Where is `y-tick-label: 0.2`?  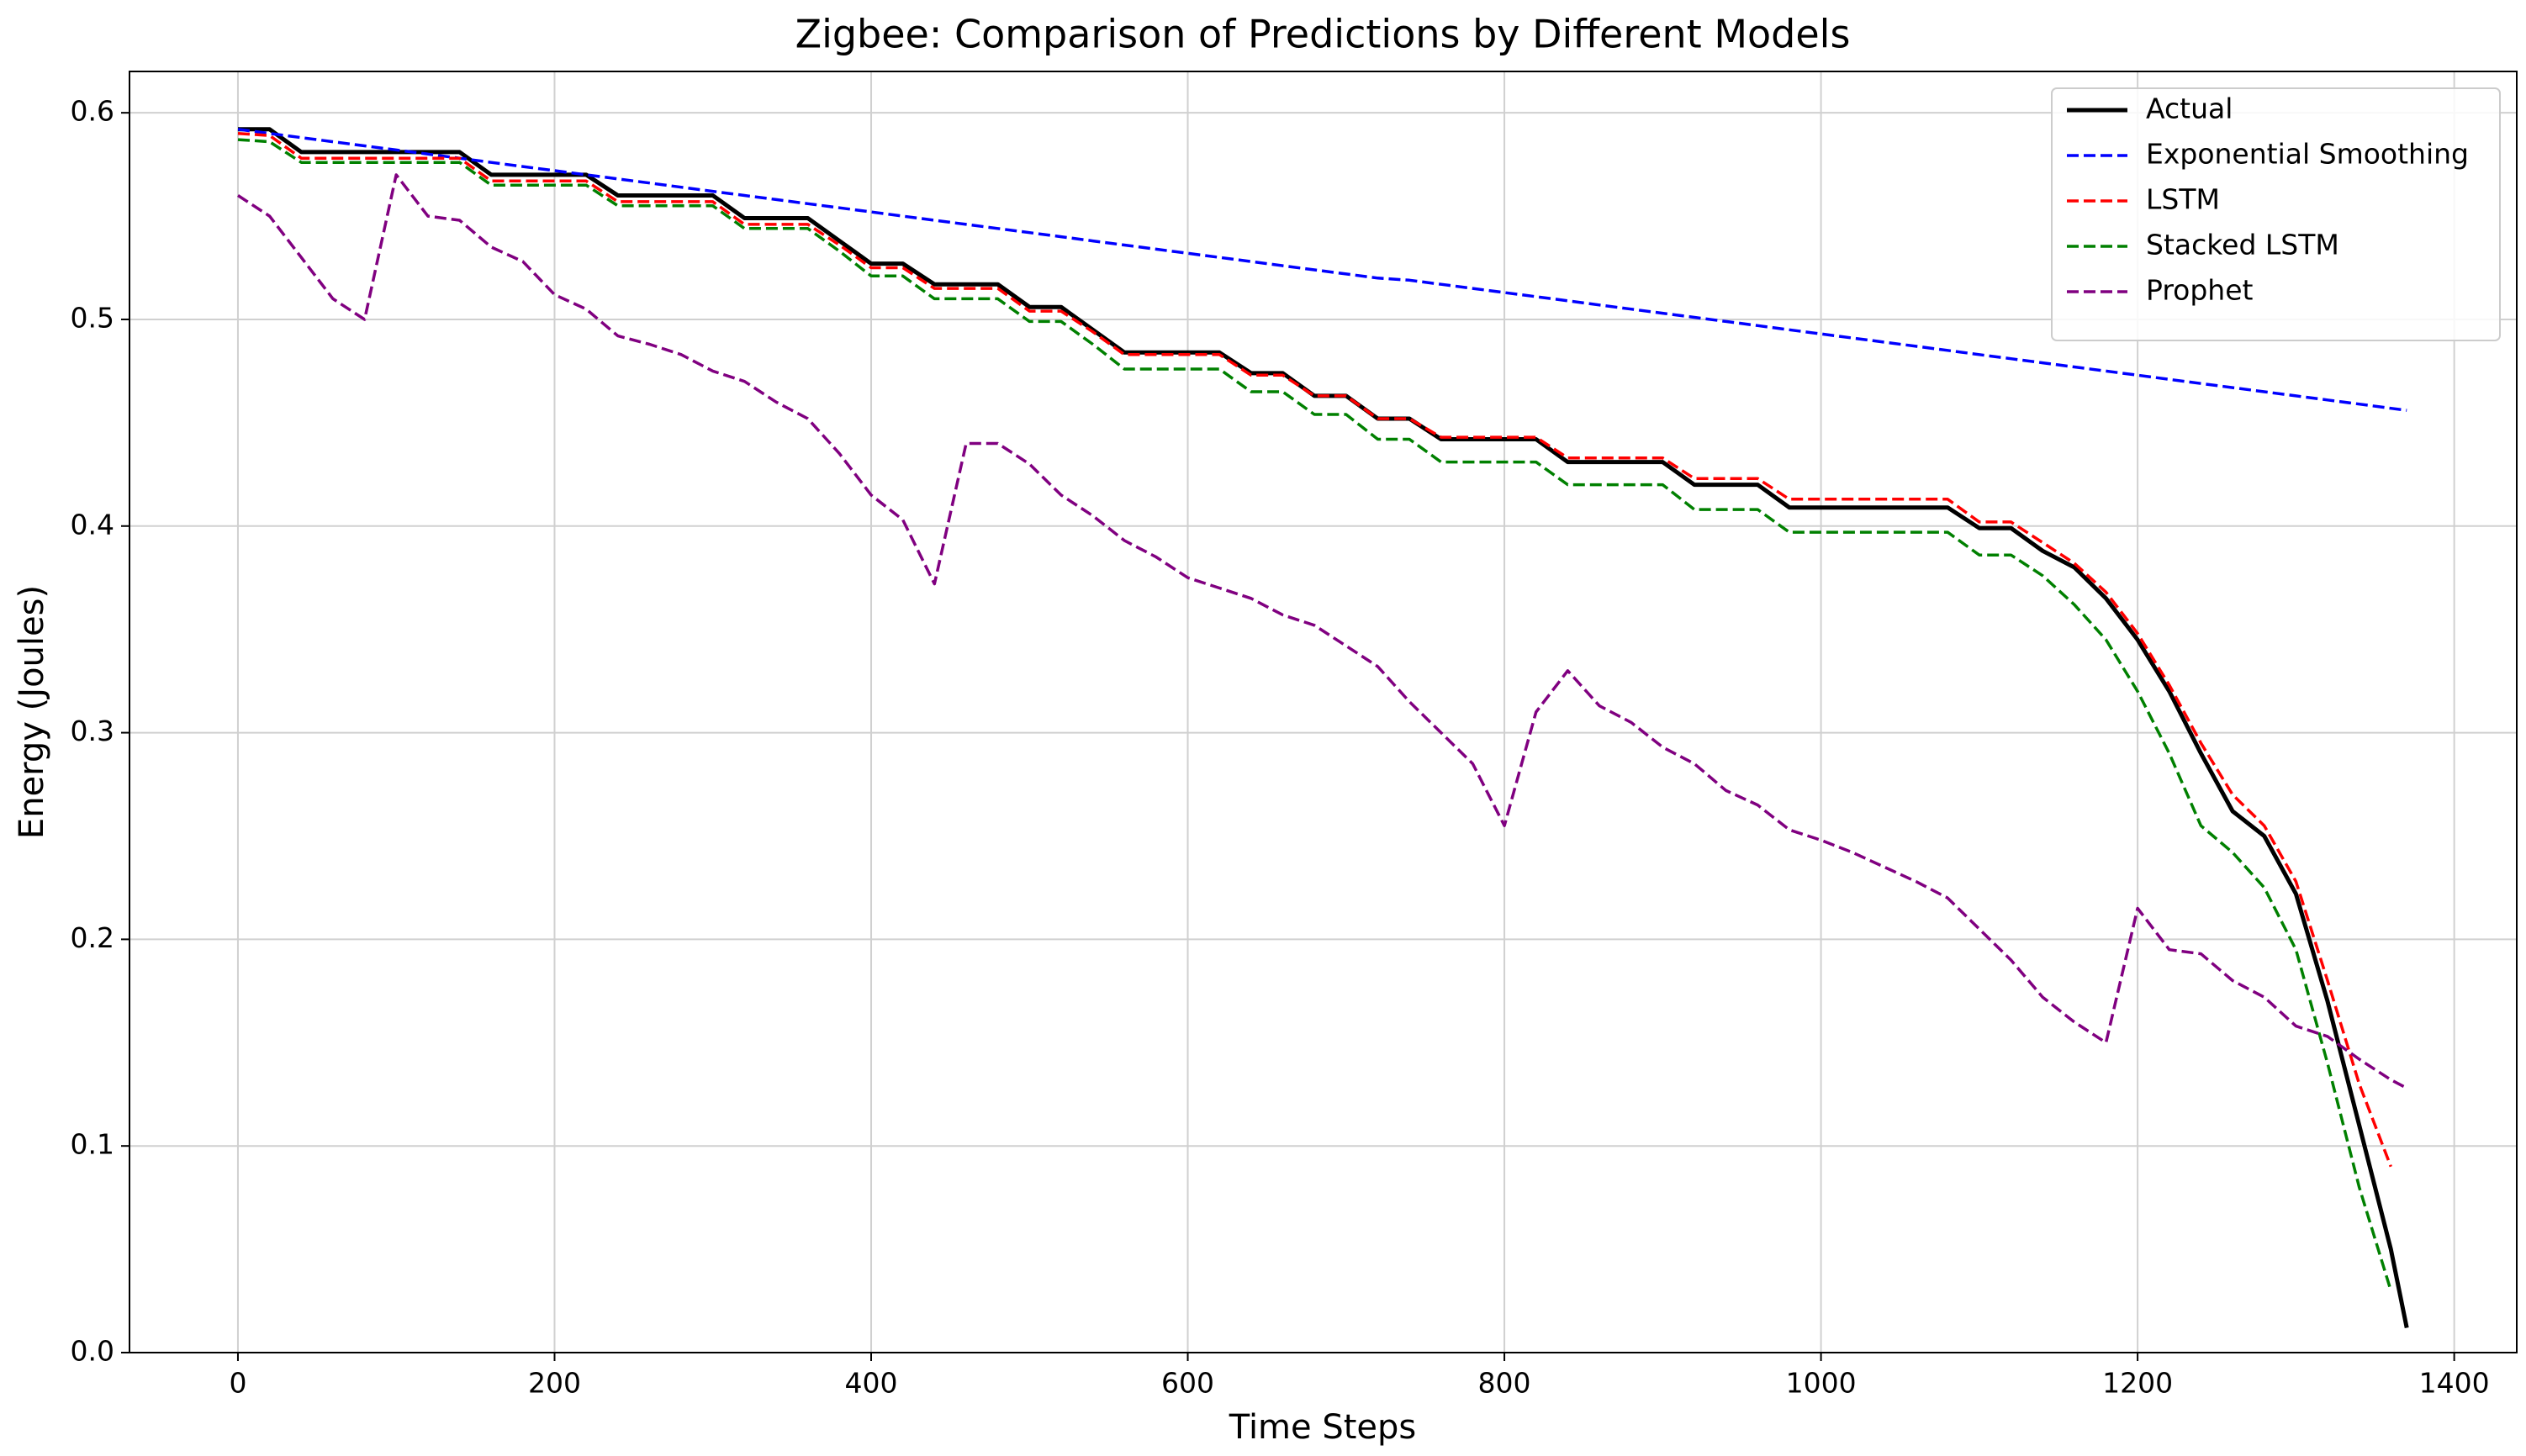 y-tick-label: 0.2 is located at coordinates (92, 938).